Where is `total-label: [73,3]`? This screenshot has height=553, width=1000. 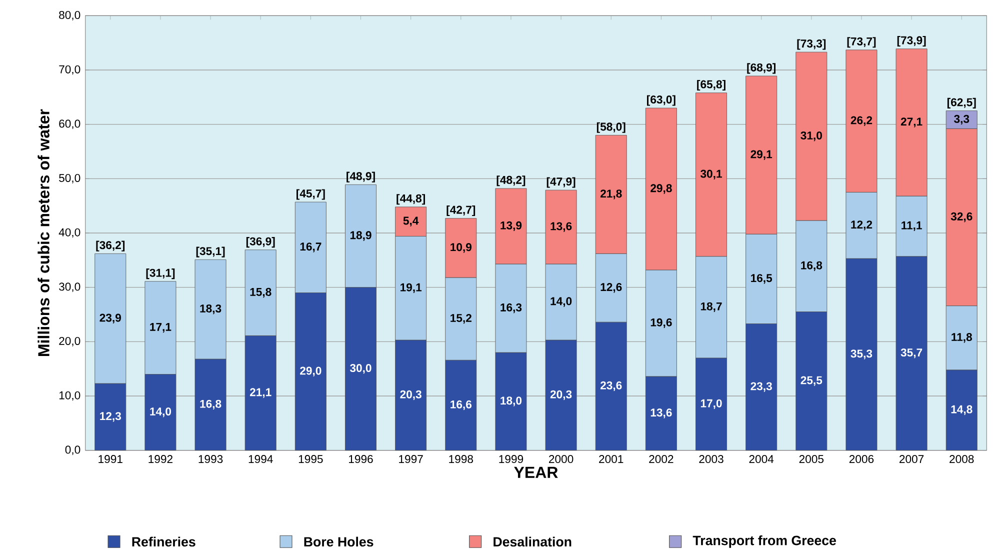
total-label: [73,3] is located at coordinates (811, 44).